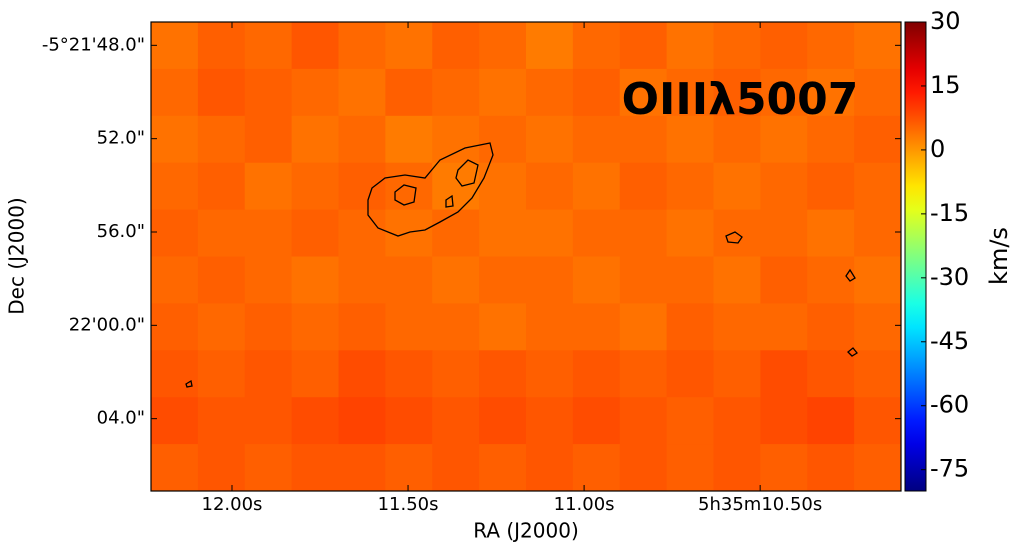 This screenshot has height=552, width=1021. What do you see at coordinates (915, 256) in the screenshot?
I see `colorbar` at bounding box center [915, 256].